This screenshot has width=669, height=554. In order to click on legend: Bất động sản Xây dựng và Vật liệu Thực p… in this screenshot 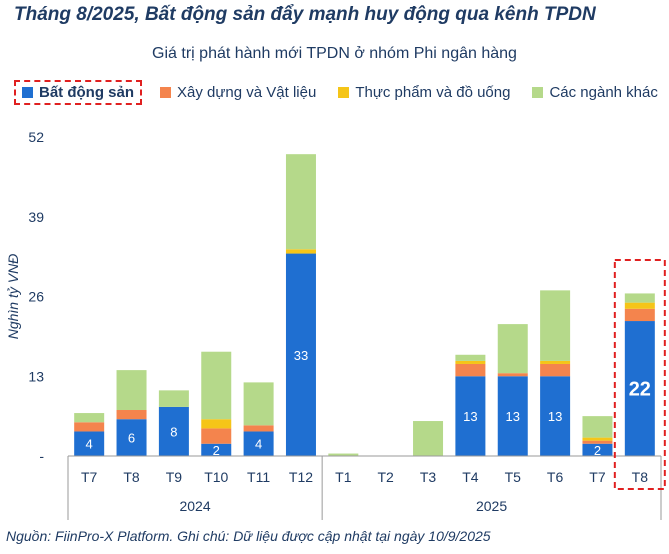, I will do `click(341, 92)`.